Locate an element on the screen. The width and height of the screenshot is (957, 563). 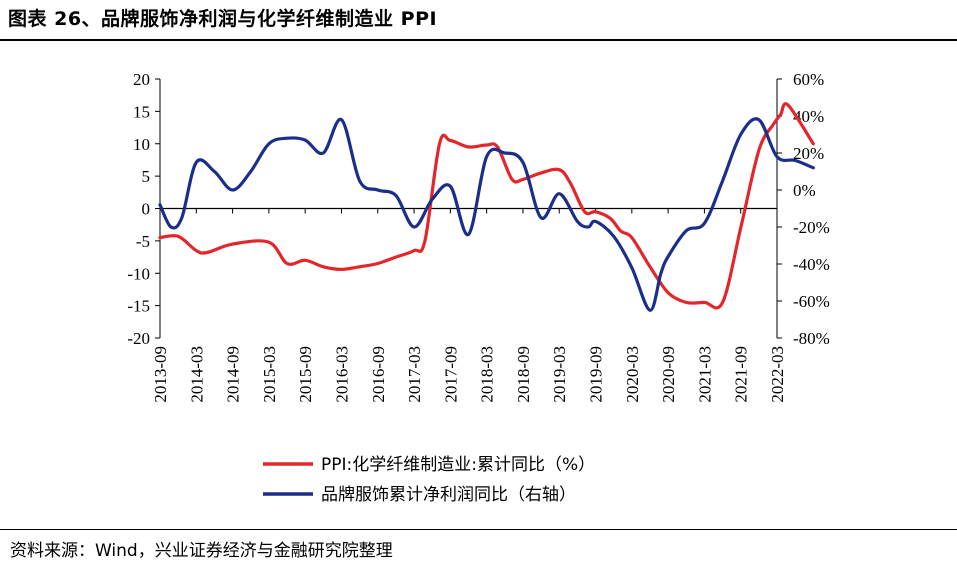
right-axis-tick-label: -20% is located at coordinates (811, 227).